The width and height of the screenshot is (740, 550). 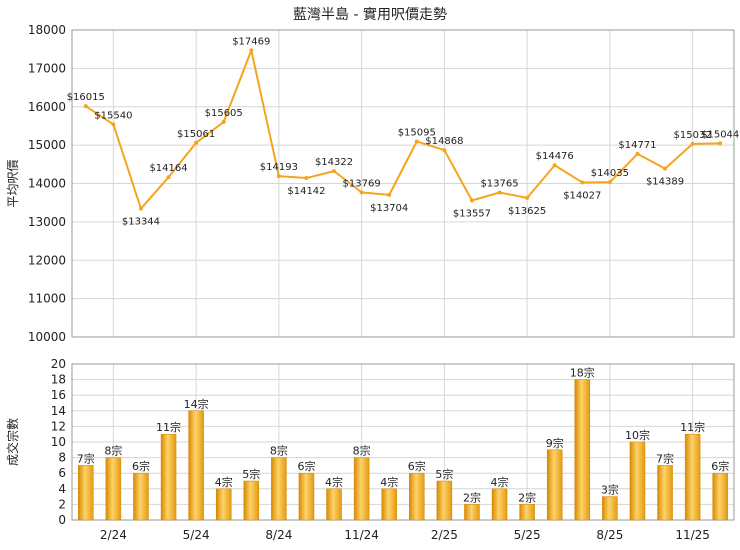 What do you see at coordinates (196, 404) in the screenshot?
I see `transaction-bar-label: 14宗` at bounding box center [196, 404].